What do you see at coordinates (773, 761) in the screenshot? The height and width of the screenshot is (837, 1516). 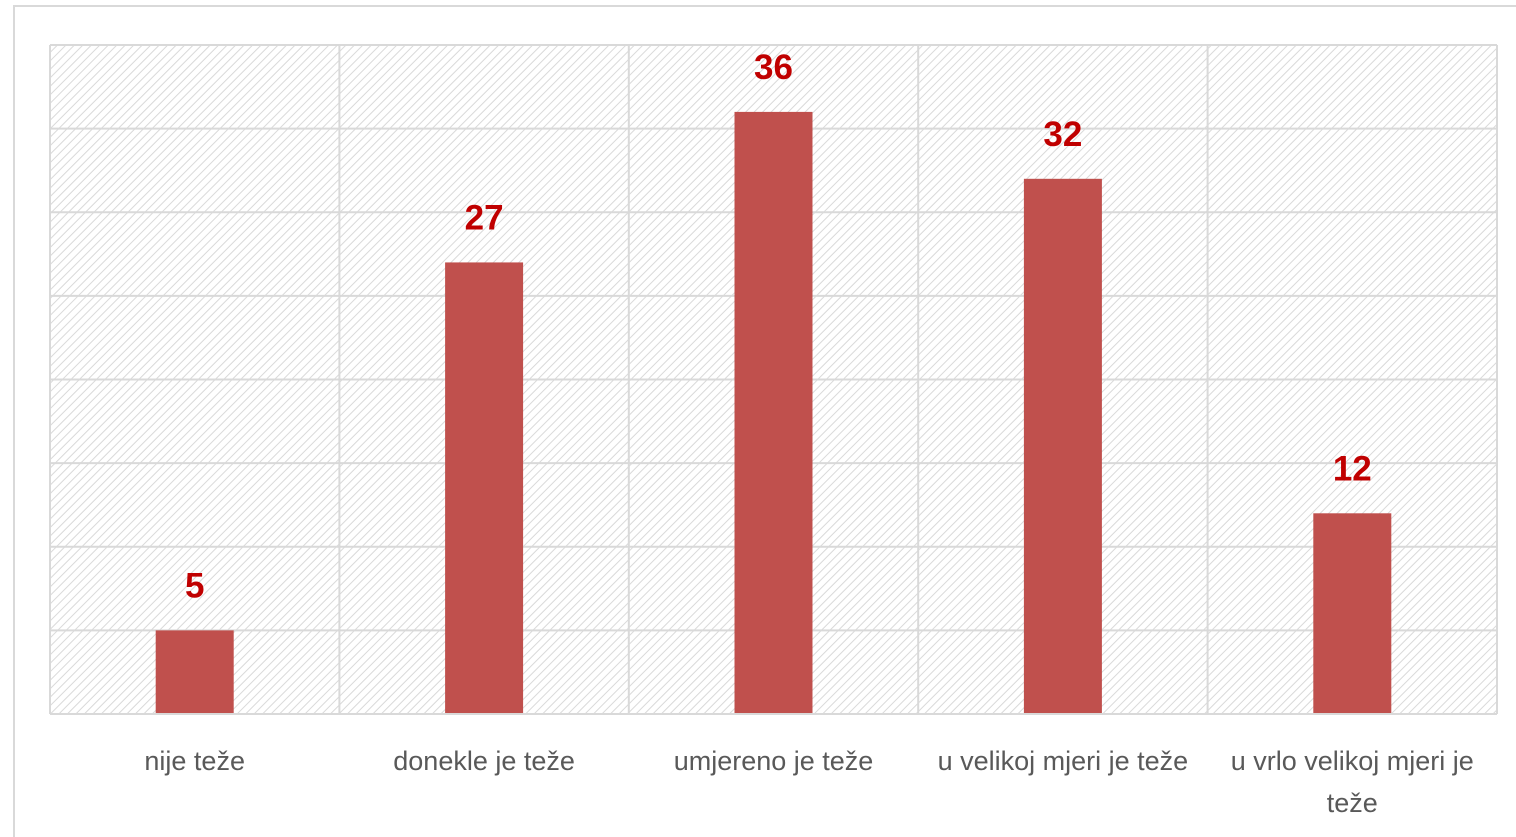 I see `x-tick-label: umjereno je teže` at bounding box center [773, 761].